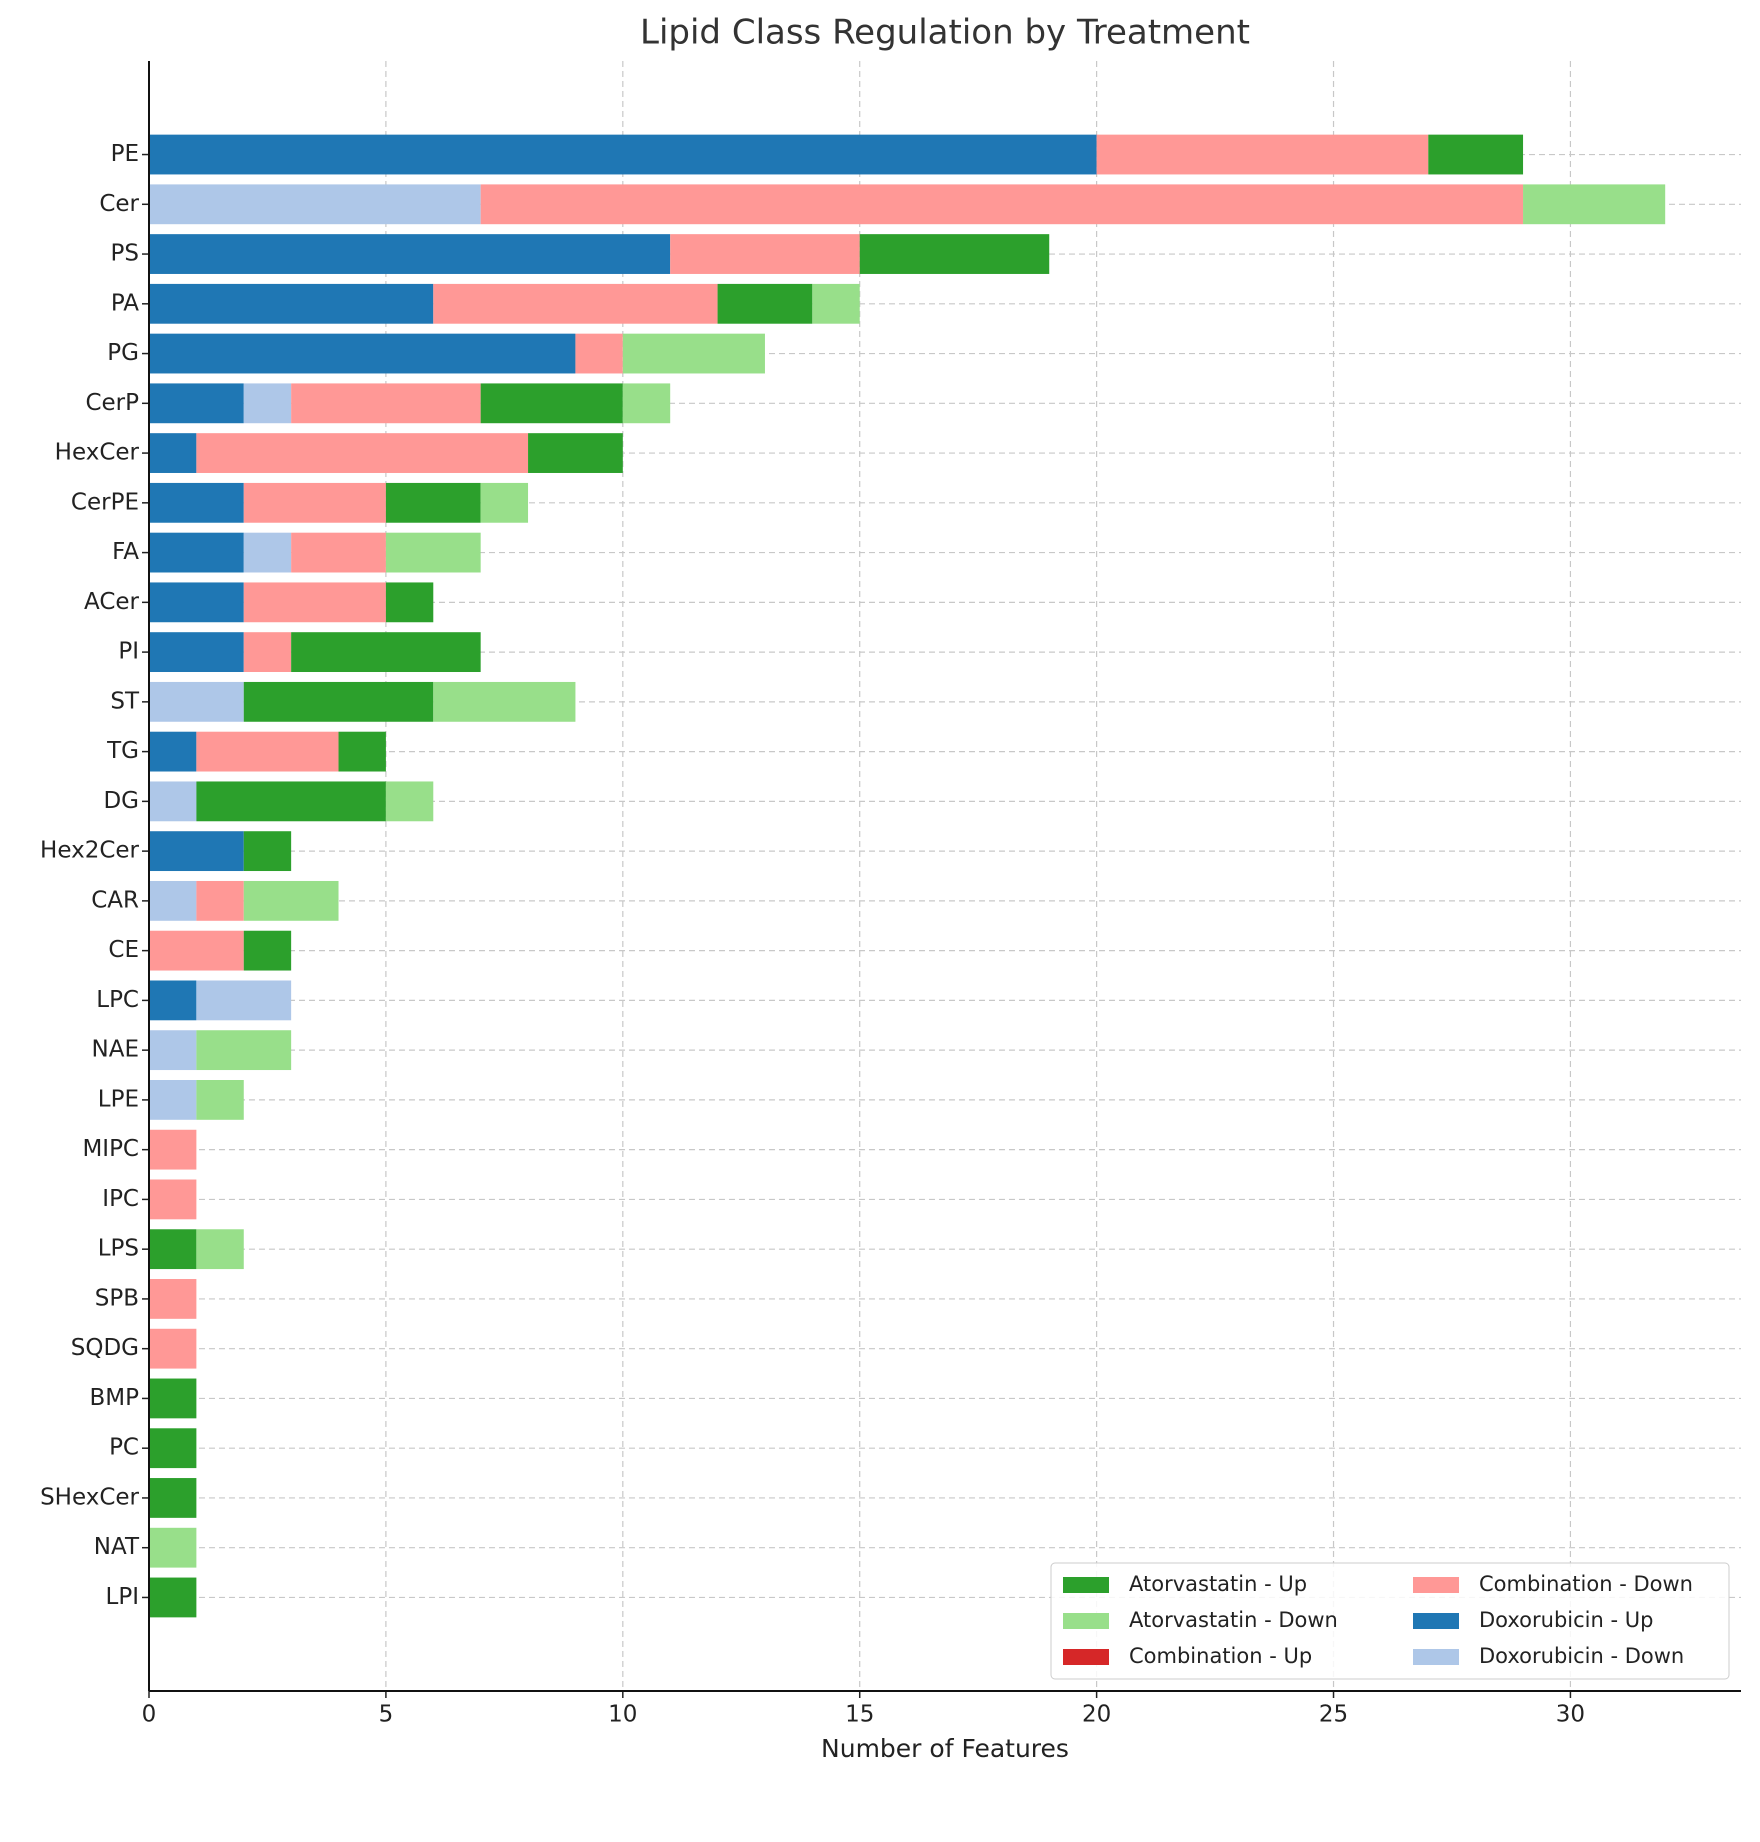  What do you see at coordinates (119, 204) in the screenshot?
I see `y-tick-label: Cer` at bounding box center [119, 204].